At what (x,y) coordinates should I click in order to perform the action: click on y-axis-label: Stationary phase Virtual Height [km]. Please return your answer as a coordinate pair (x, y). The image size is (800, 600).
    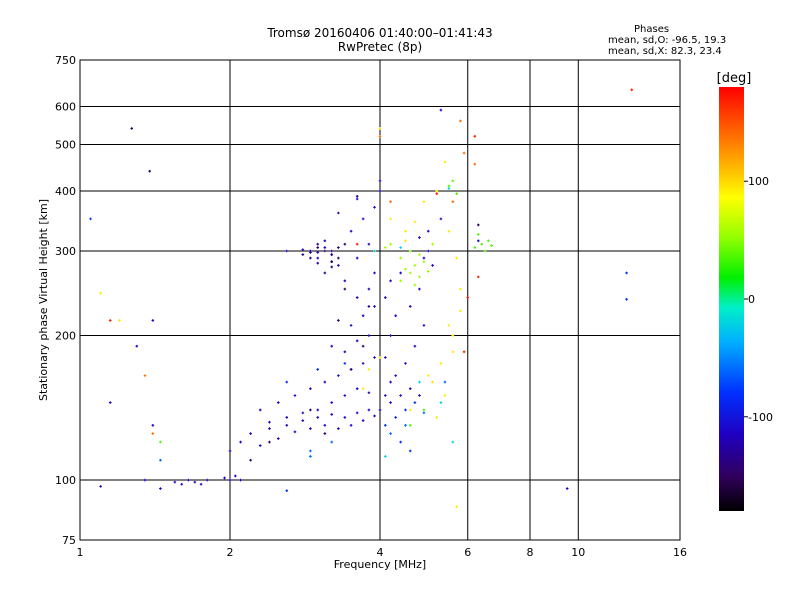
    Looking at the image, I should click on (43, 300).